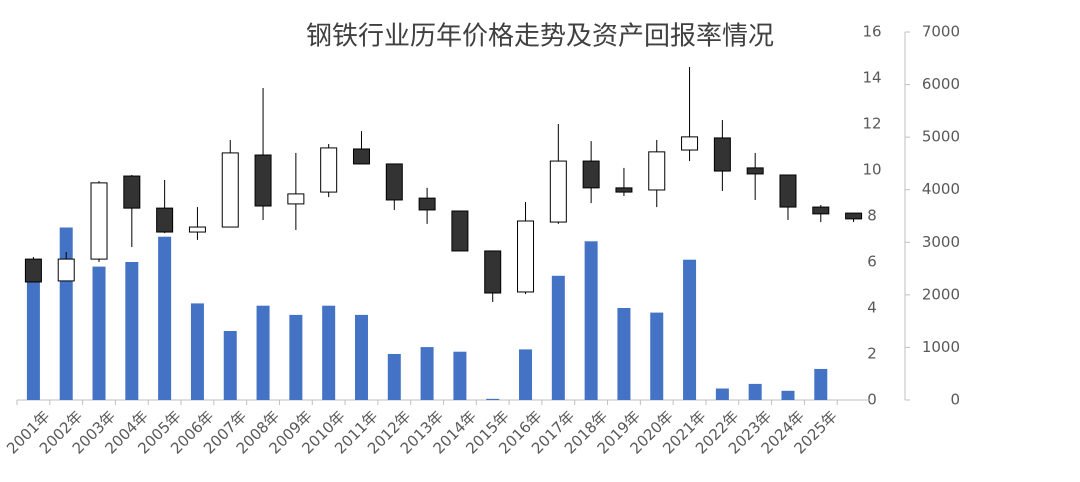 Image resolution: width=1080 pixels, height=482 pixels. What do you see at coordinates (872, 216) in the screenshot?
I see `y-tick-label: 8` at bounding box center [872, 216].